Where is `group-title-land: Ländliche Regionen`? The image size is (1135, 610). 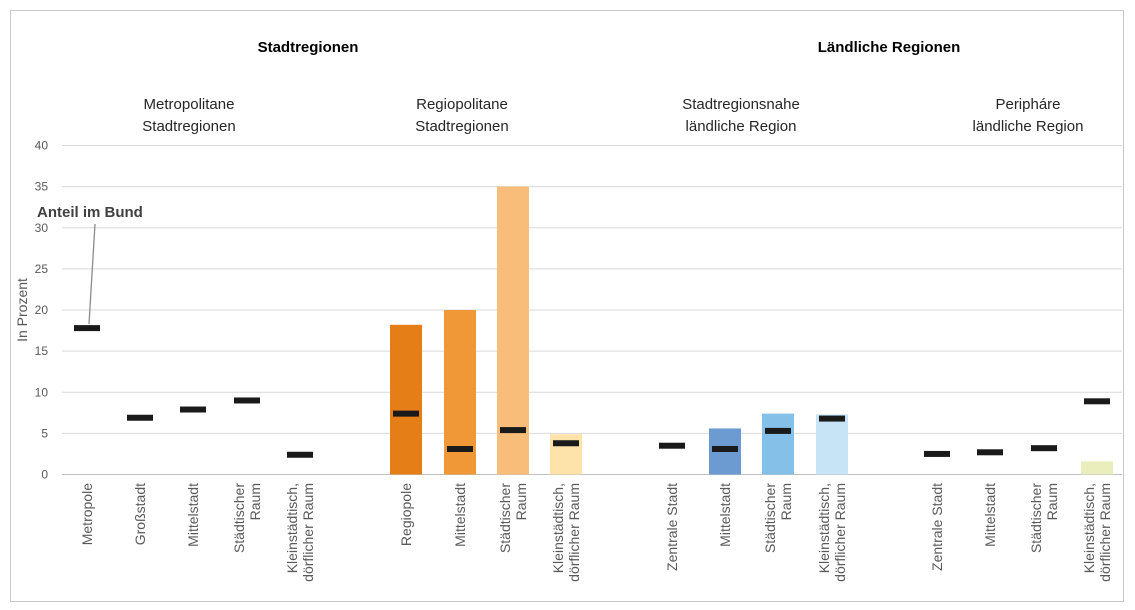 group-title-land: Ländliche Regionen is located at coordinates (889, 47).